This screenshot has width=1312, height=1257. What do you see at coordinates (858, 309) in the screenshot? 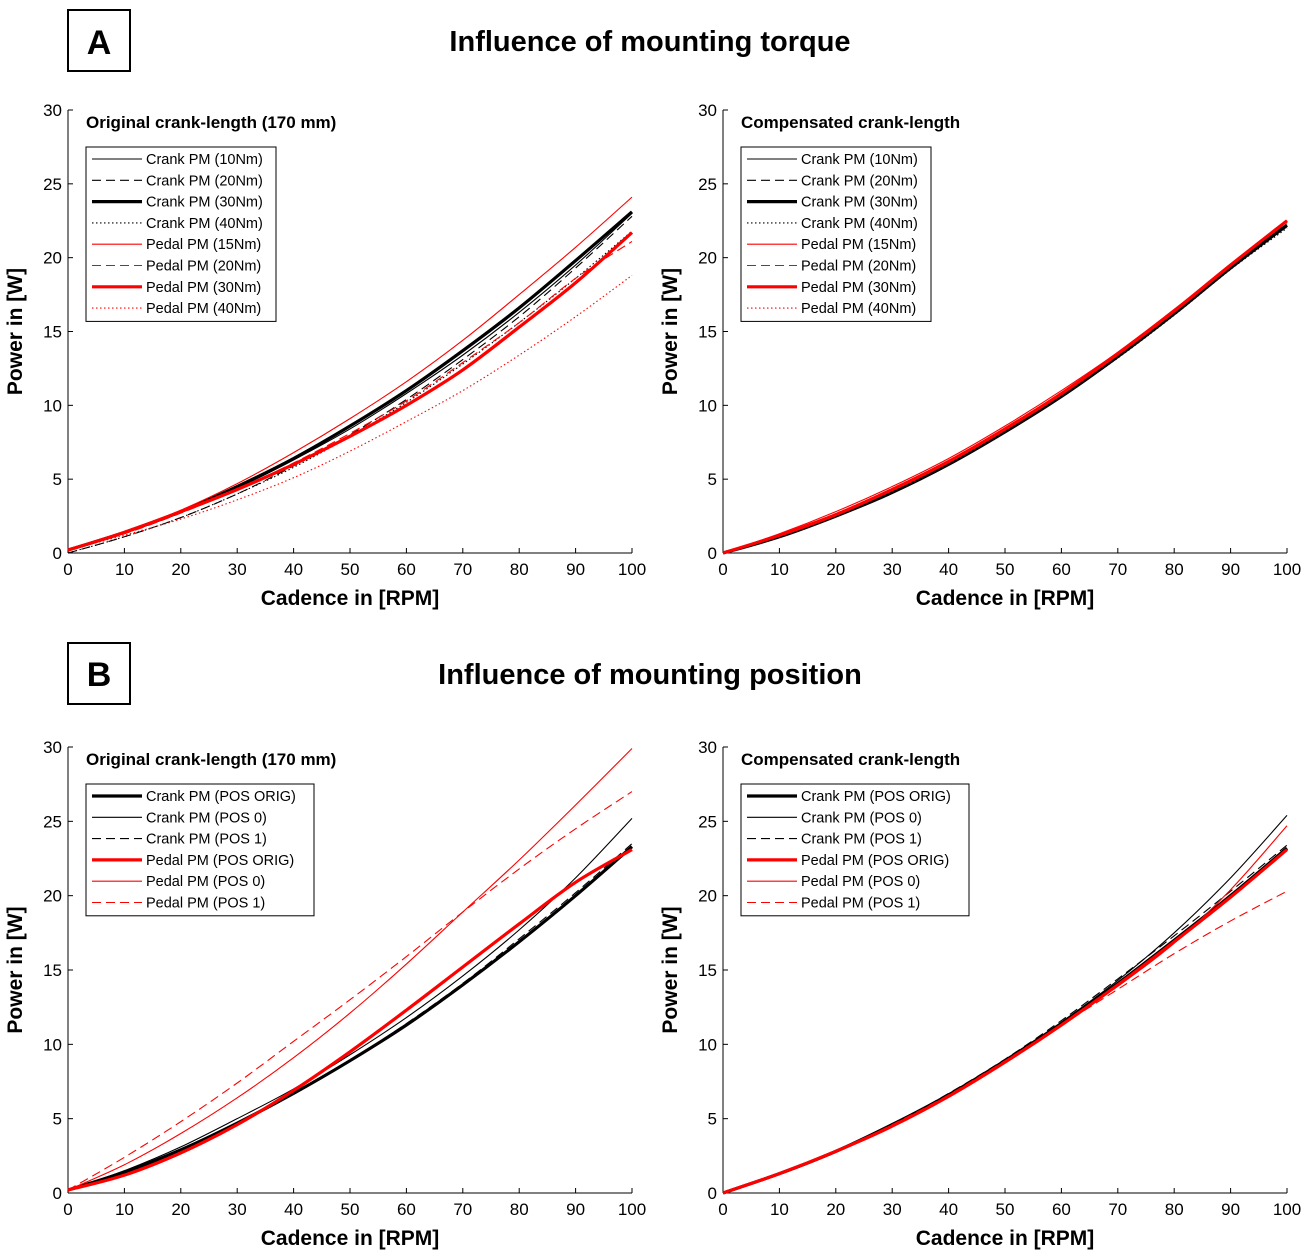
I see `legend-label: Pedal PM (40Nm)` at bounding box center [858, 309].